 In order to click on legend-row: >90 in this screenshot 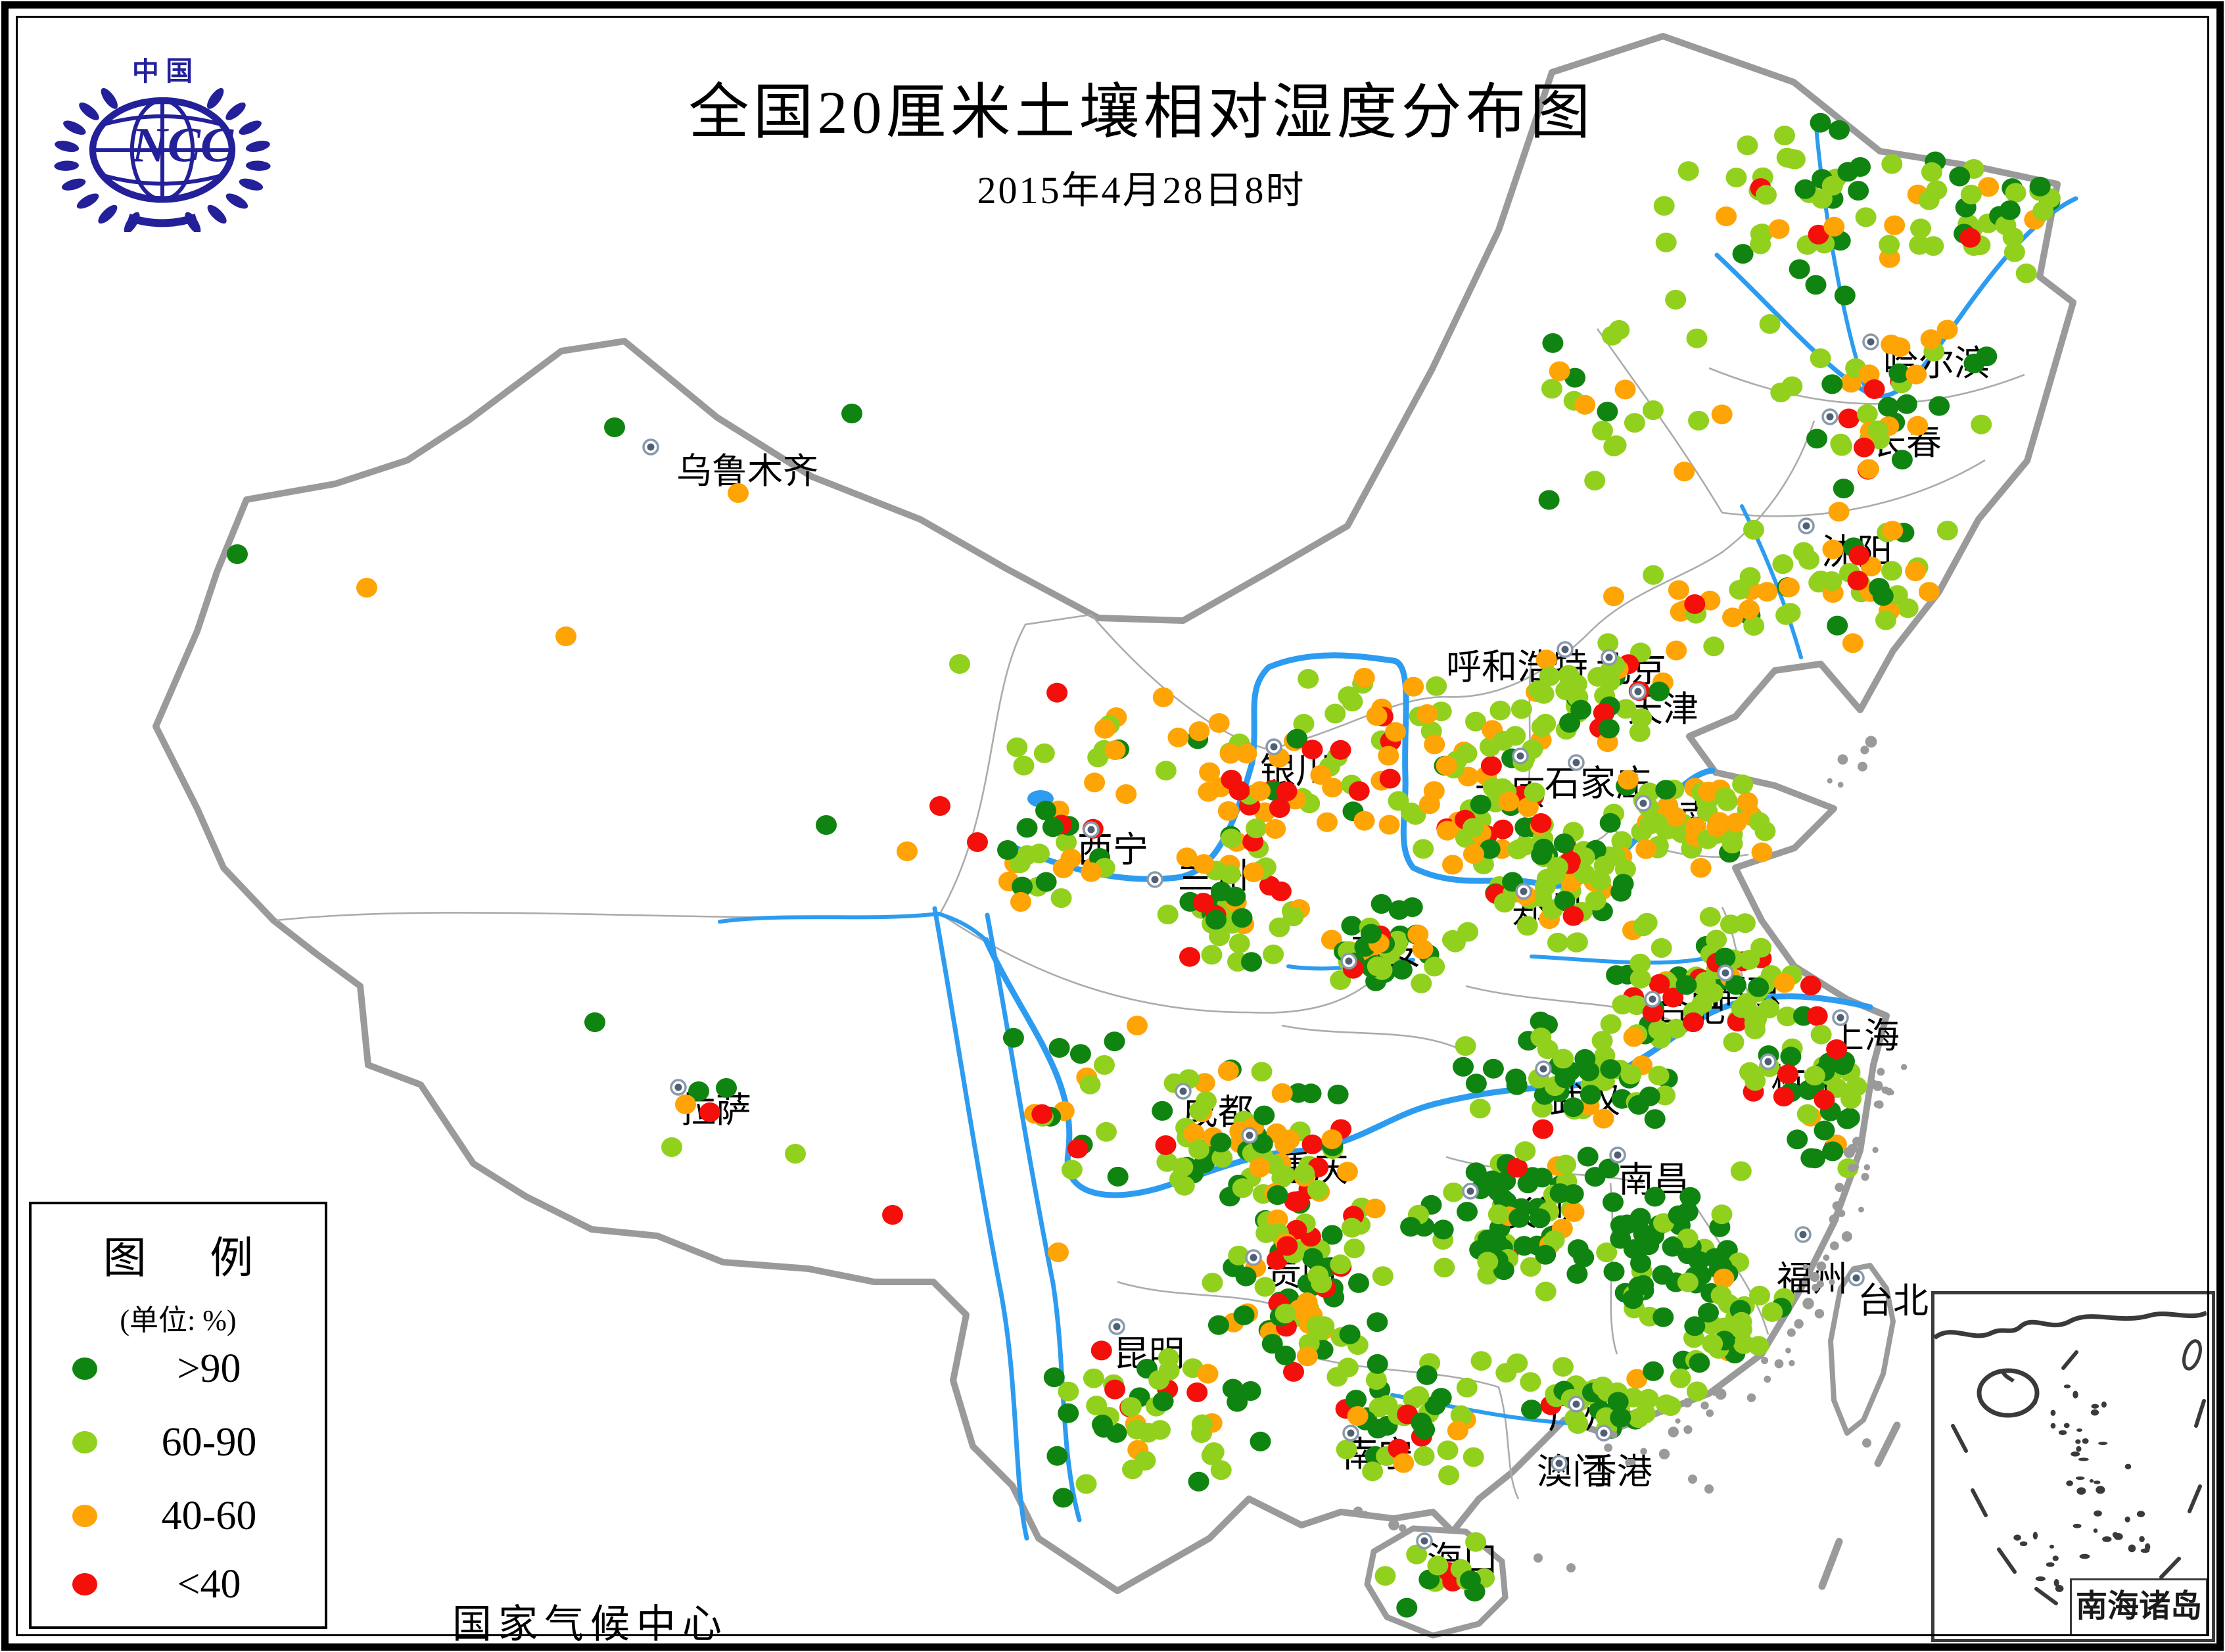, I will do `click(178, 1369)`.